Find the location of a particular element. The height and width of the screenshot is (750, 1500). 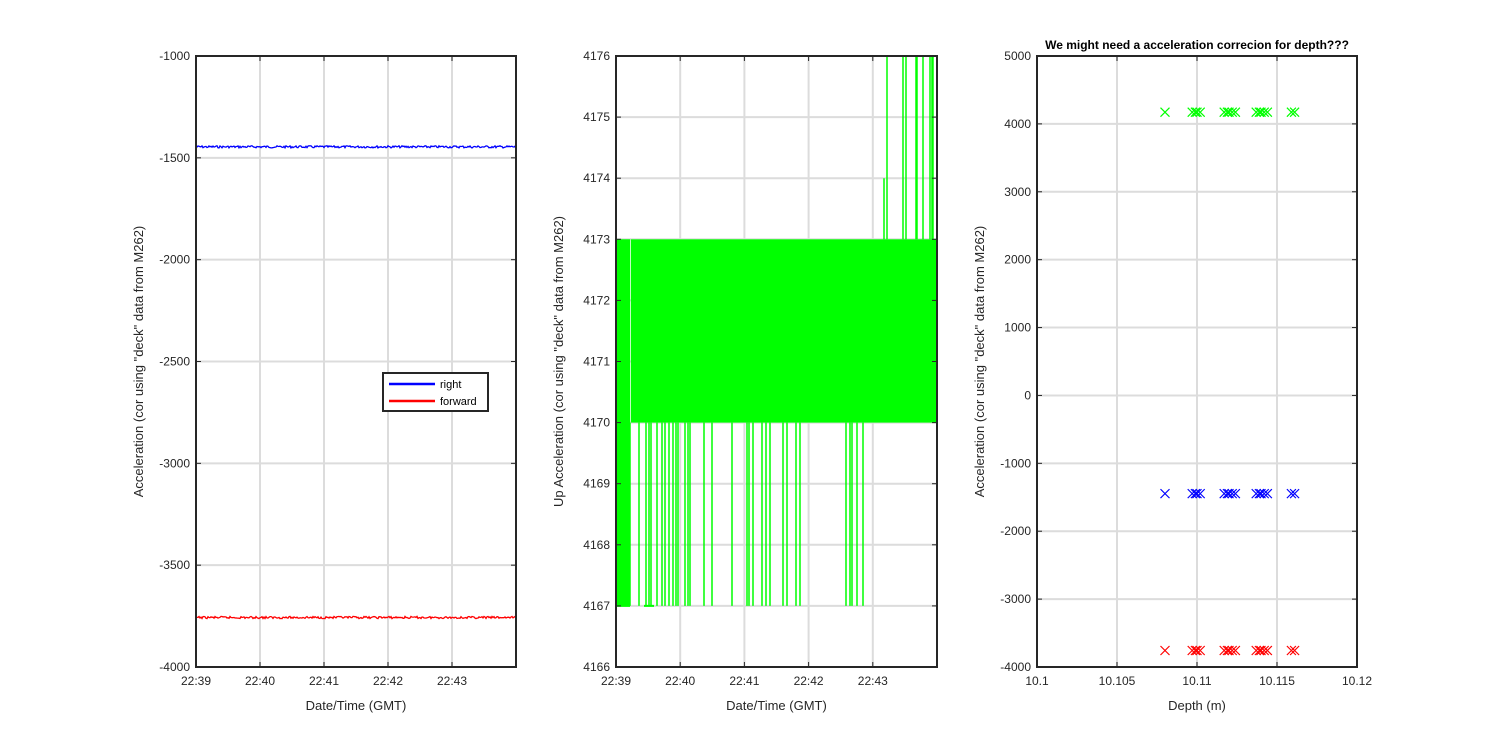

y-tick-label: 4166 is located at coordinates (596, 667).